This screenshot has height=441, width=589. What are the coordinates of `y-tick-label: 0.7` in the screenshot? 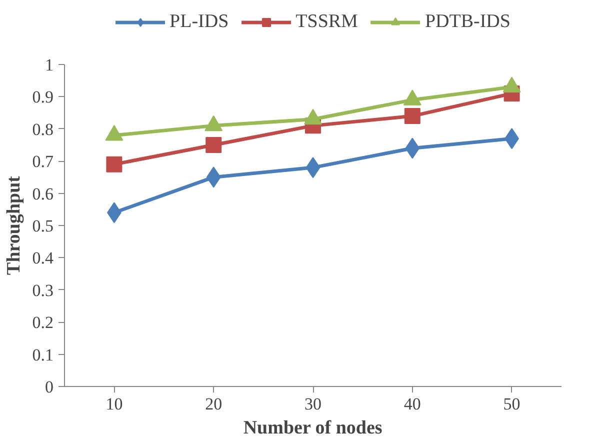 It's located at (43, 162).